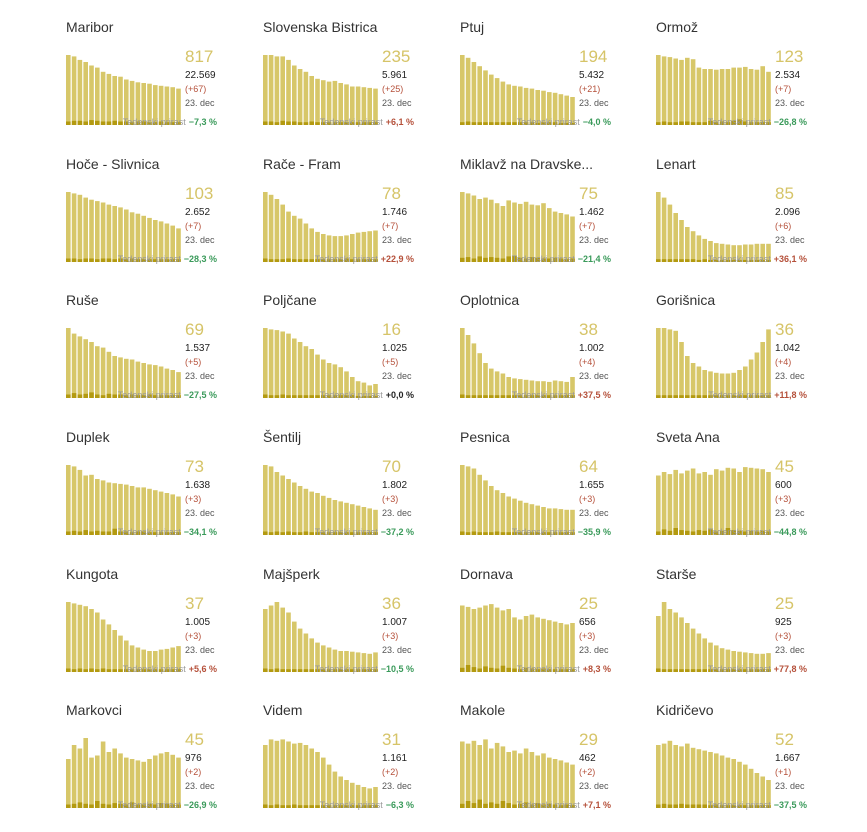  I want to click on weekly-growth: Tedenski prirast +22,9 %, so click(364, 259).